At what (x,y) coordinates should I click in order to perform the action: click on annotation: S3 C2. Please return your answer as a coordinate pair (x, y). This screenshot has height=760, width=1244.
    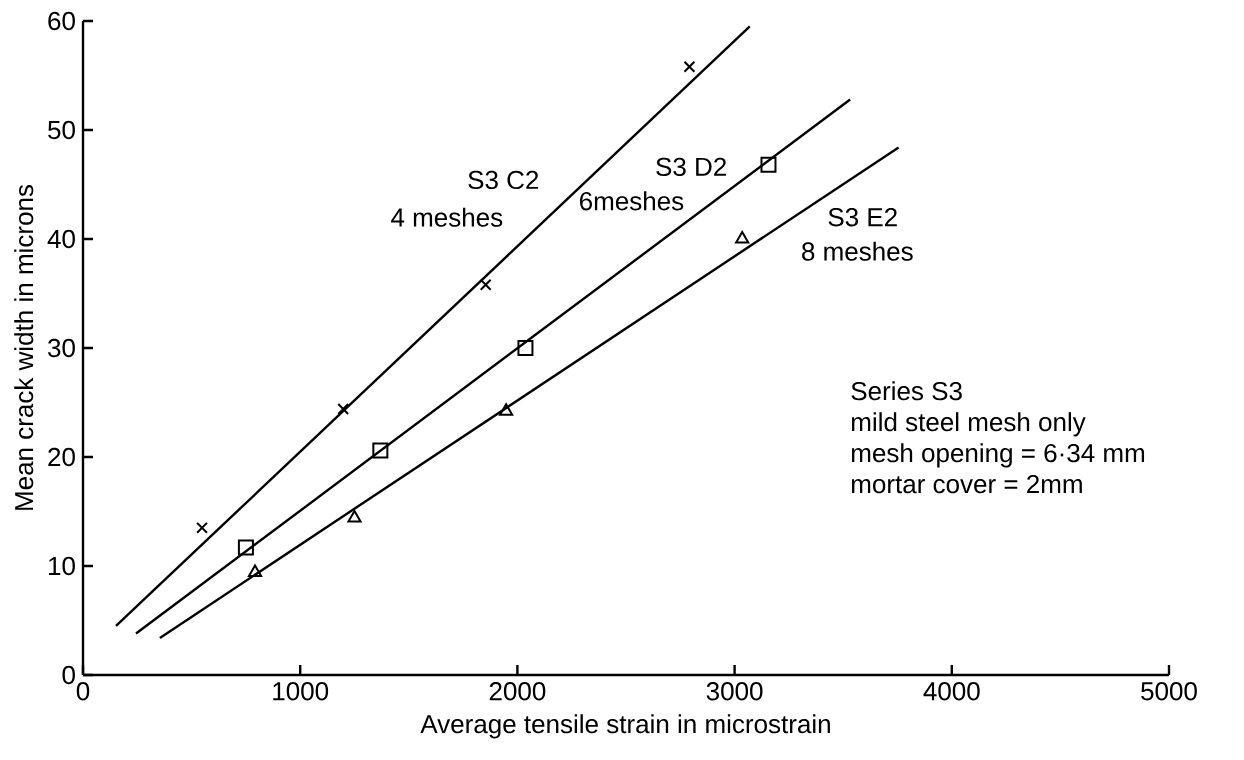
    Looking at the image, I should click on (503, 180).